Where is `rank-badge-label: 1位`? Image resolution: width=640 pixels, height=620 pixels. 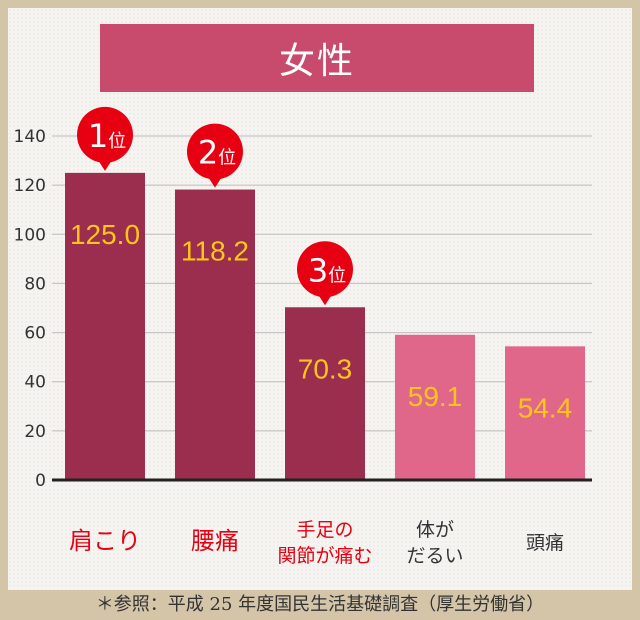 rank-badge-label: 1位 is located at coordinates (107, 136).